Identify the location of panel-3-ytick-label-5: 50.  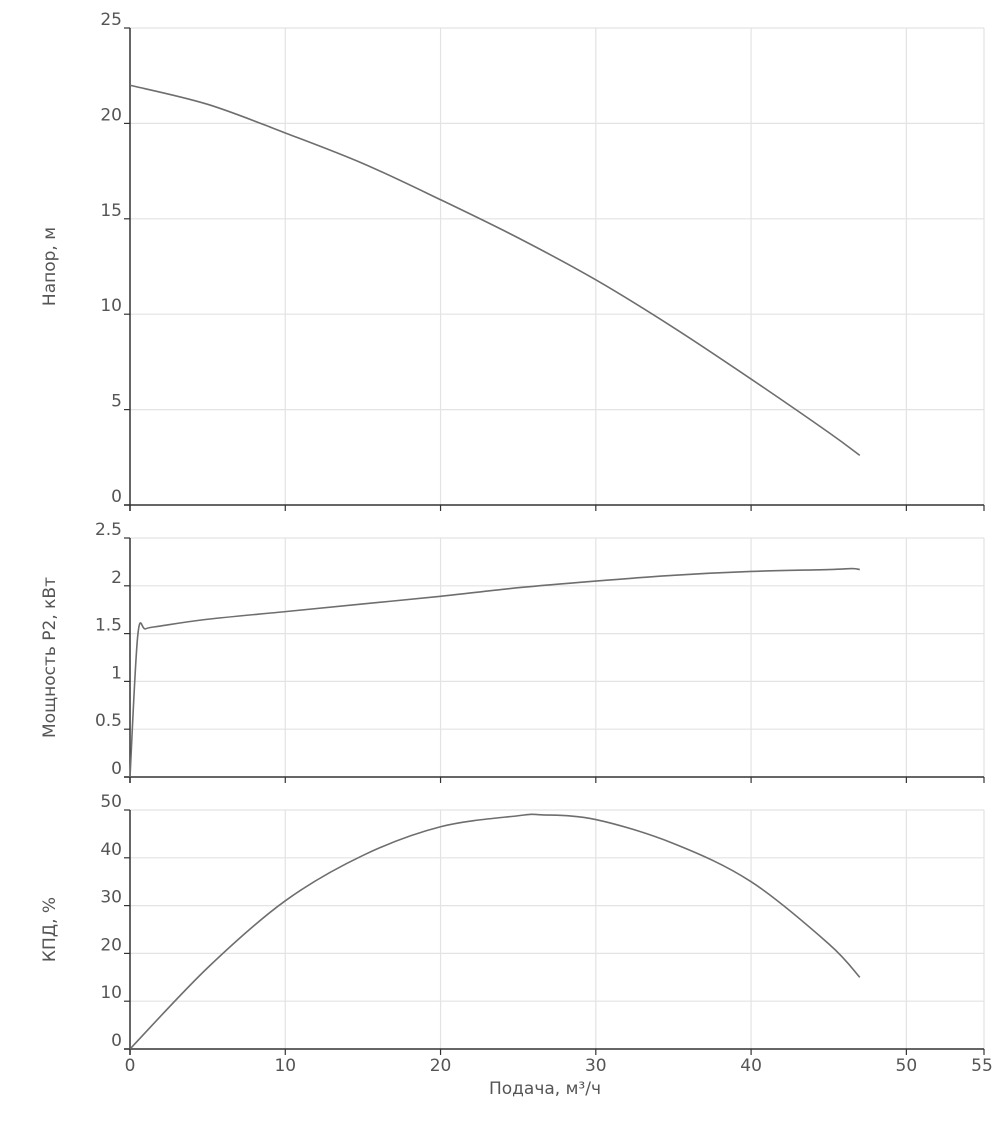
(111, 802).